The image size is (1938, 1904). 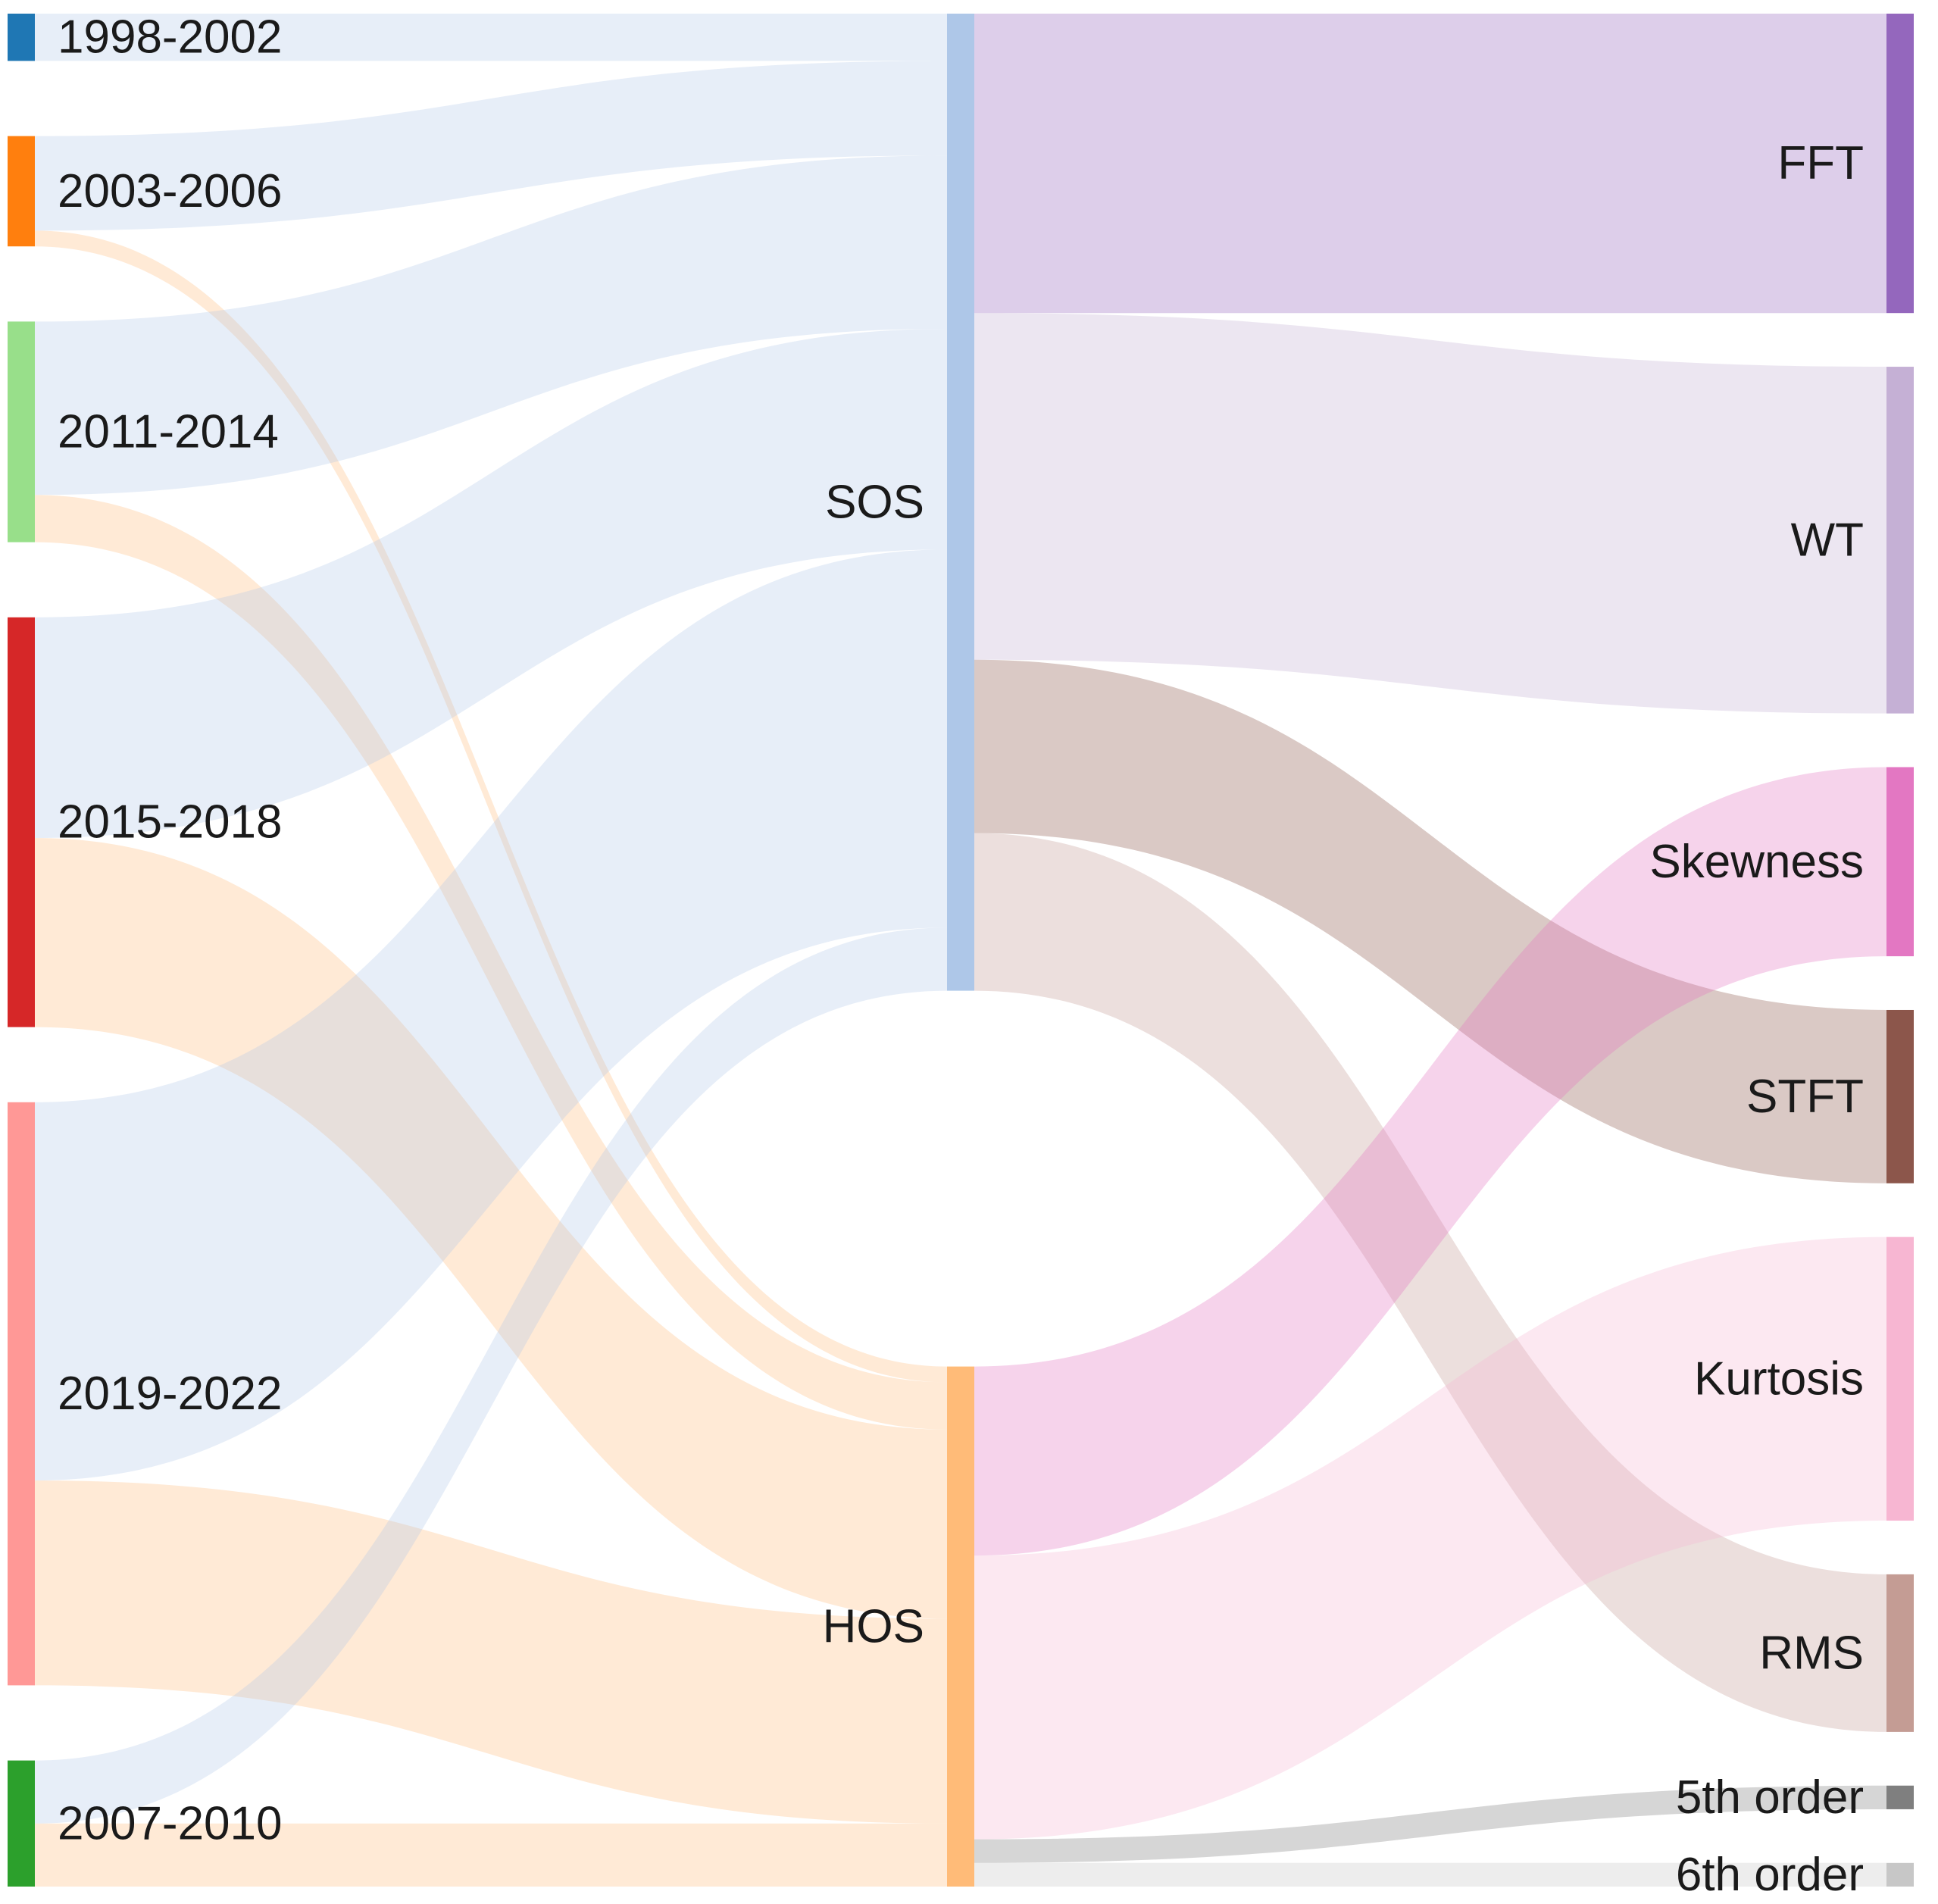 What do you see at coordinates (1805, 1097) in the screenshot?
I see `label-stft: STFT` at bounding box center [1805, 1097].